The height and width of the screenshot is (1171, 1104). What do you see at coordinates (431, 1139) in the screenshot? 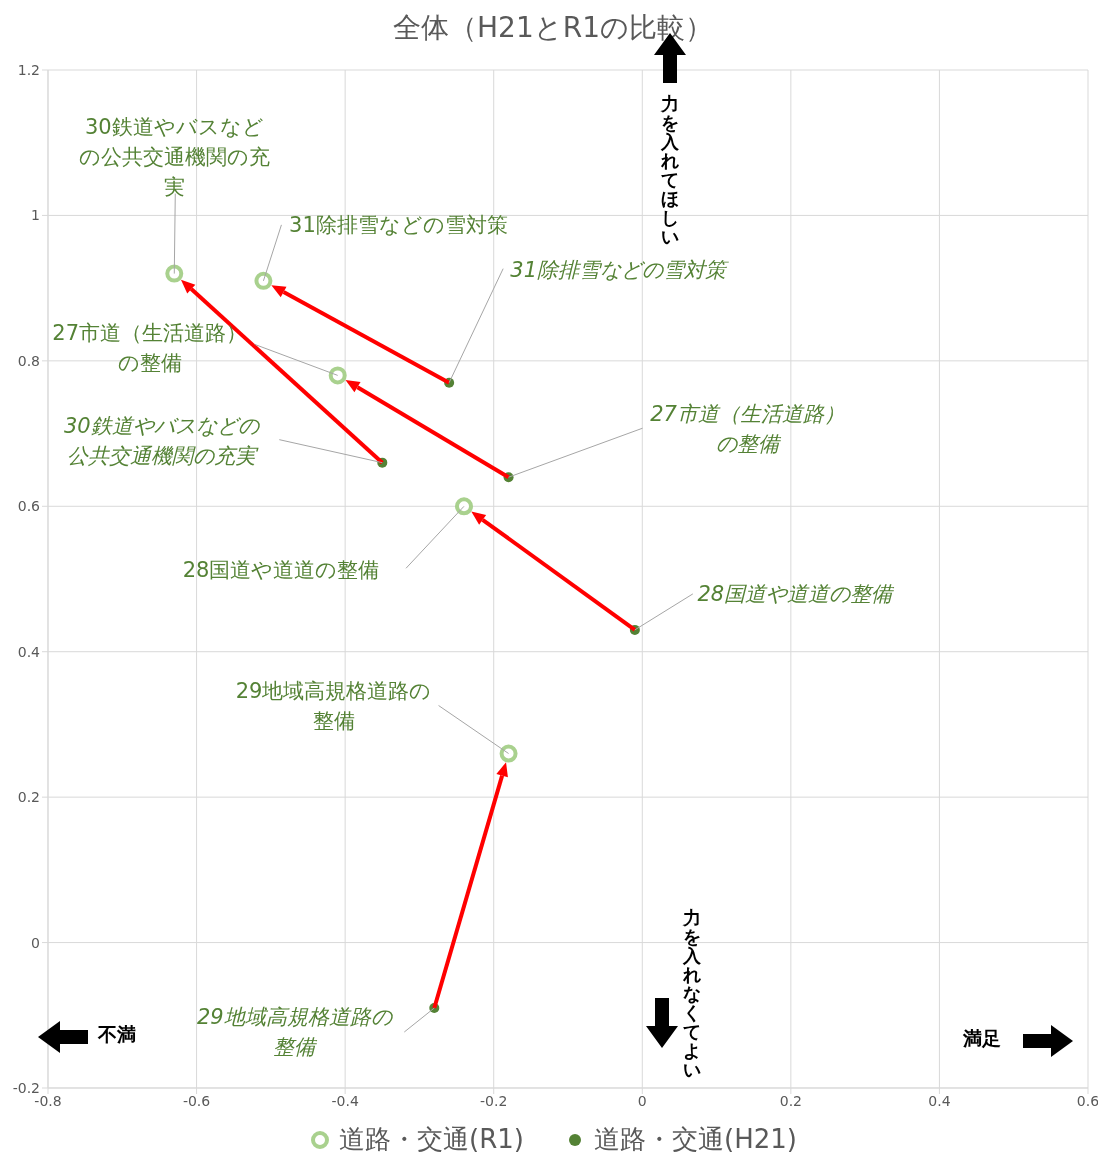
I see `legend-label: 道路・交通(R1)` at bounding box center [431, 1139].